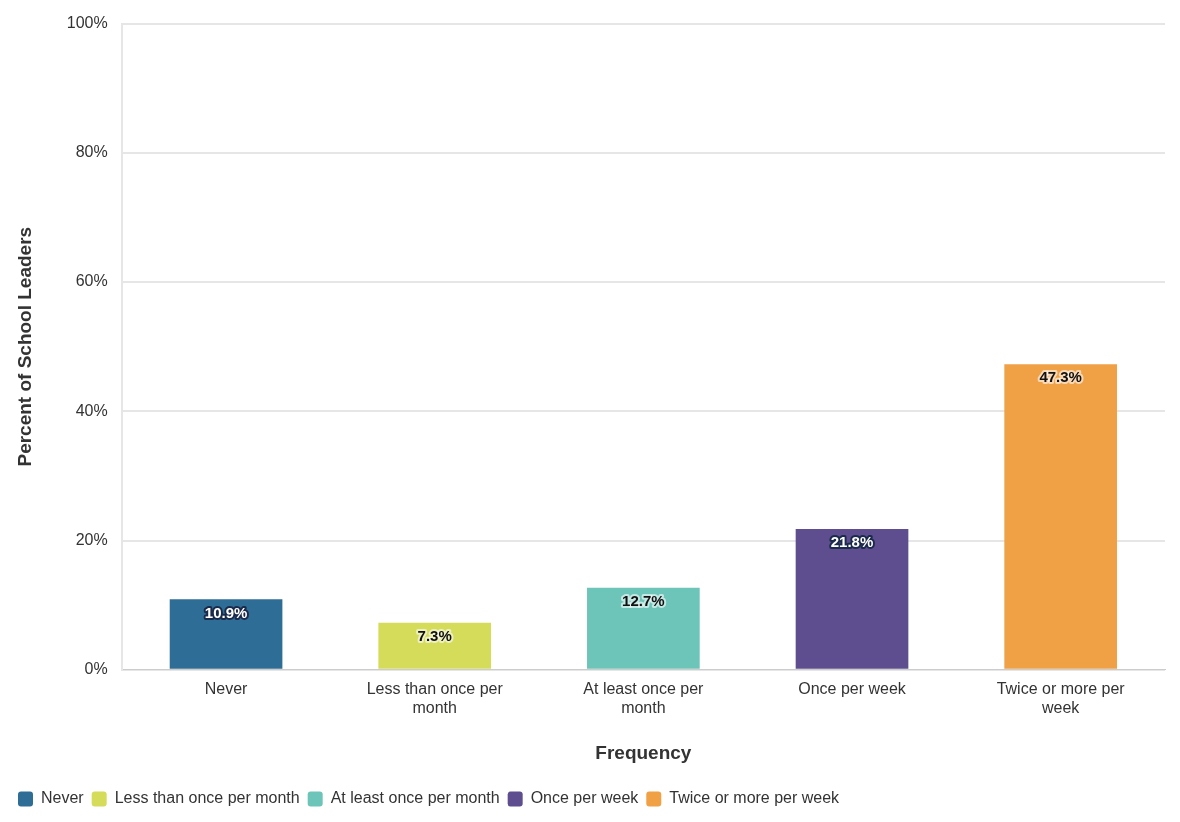 The height and width of the screenshot is (822, 1180). What do you see at coordinates (643, 752) in the screenshot?
I see `x-axis-title: Frequency` at bounding box center [643, 752].